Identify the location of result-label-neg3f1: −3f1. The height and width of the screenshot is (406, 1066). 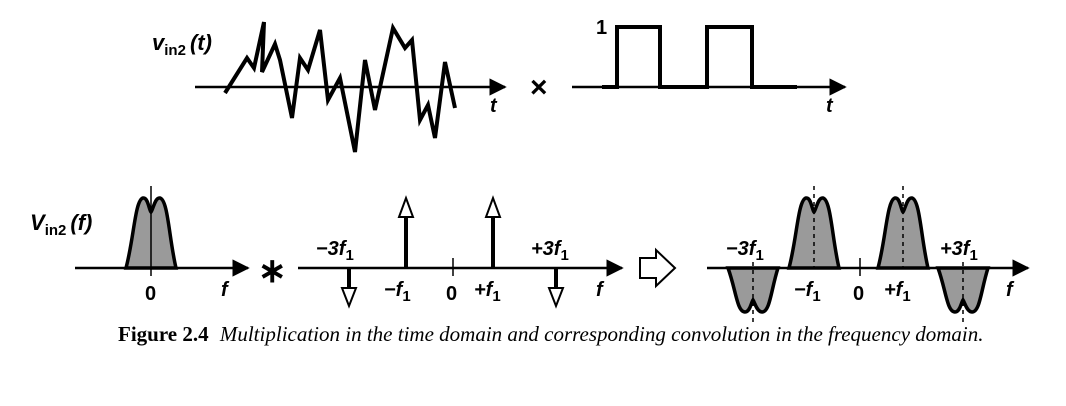
(745, 251).